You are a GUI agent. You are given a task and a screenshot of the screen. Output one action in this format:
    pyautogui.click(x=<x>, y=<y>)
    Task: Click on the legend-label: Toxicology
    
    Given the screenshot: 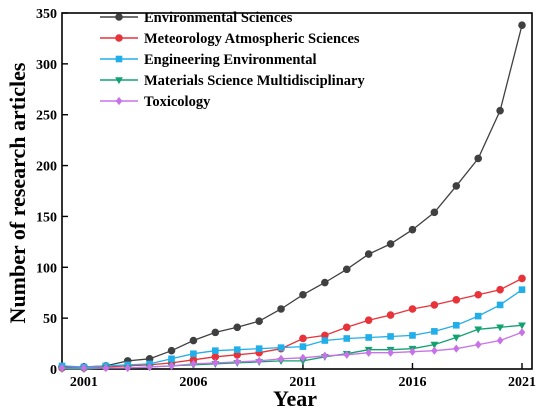 What is the action you would take?
    pyautogui.click(x=177, y=102)
    